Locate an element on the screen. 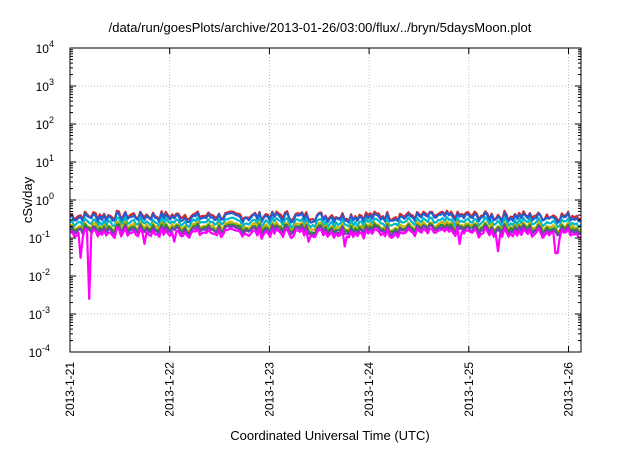 Image resolution: width=640 pixels, height=453 pixels. x-tick-label: 2013-1-21 is located at coordinates (70, 389).